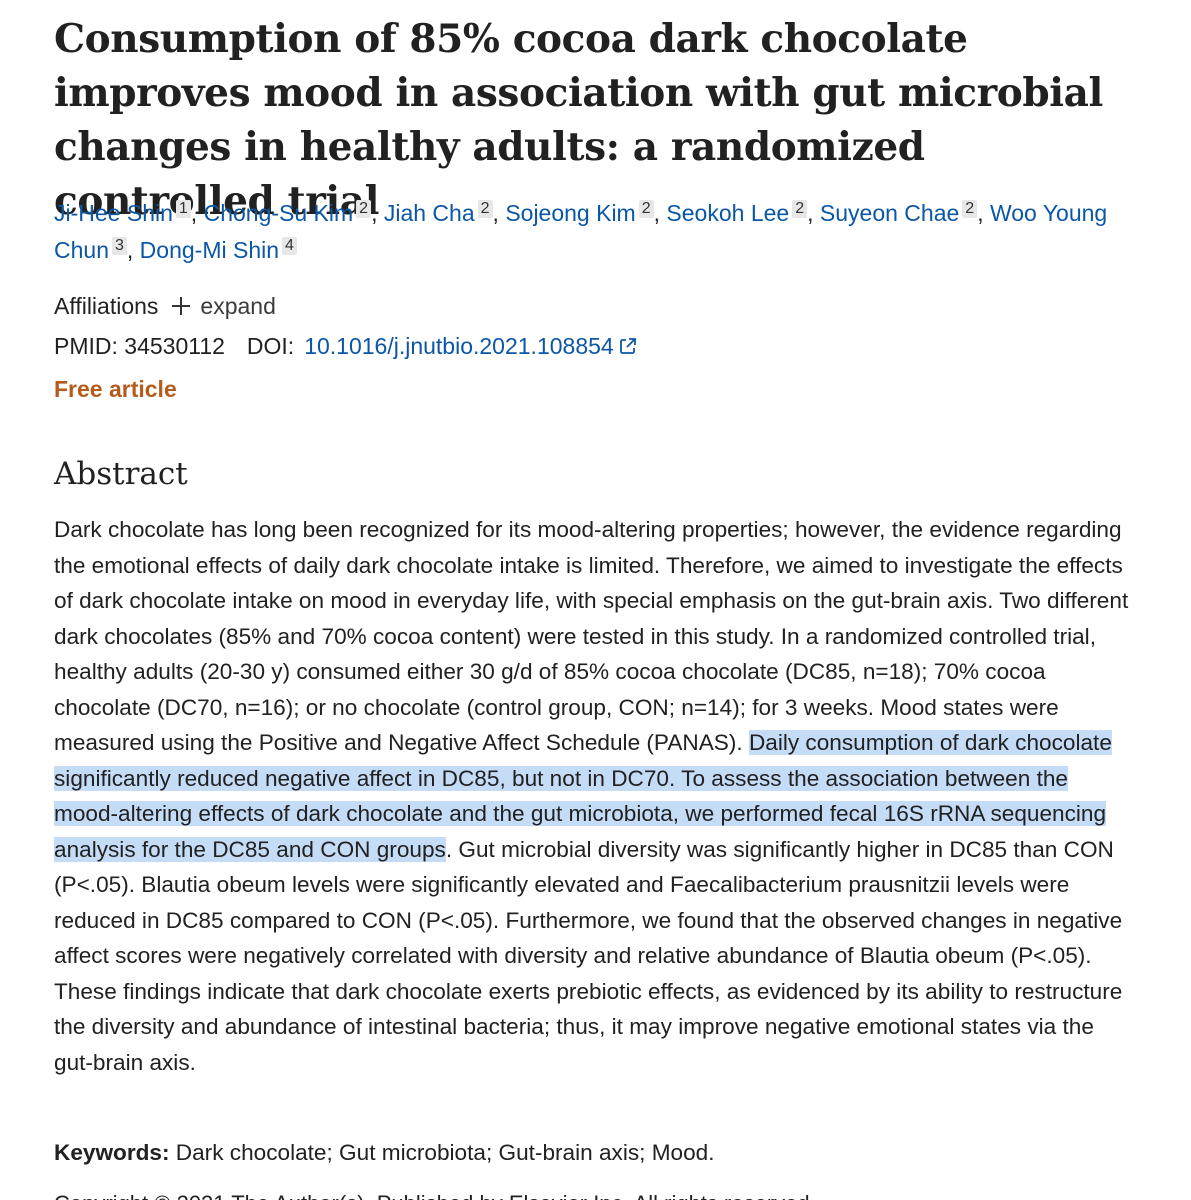 This screenshot has height=1200, width=1191. Describe the element at coordinates (728, 213) in the screenshot. I see `author-link: Seokoh Lee` at that location.